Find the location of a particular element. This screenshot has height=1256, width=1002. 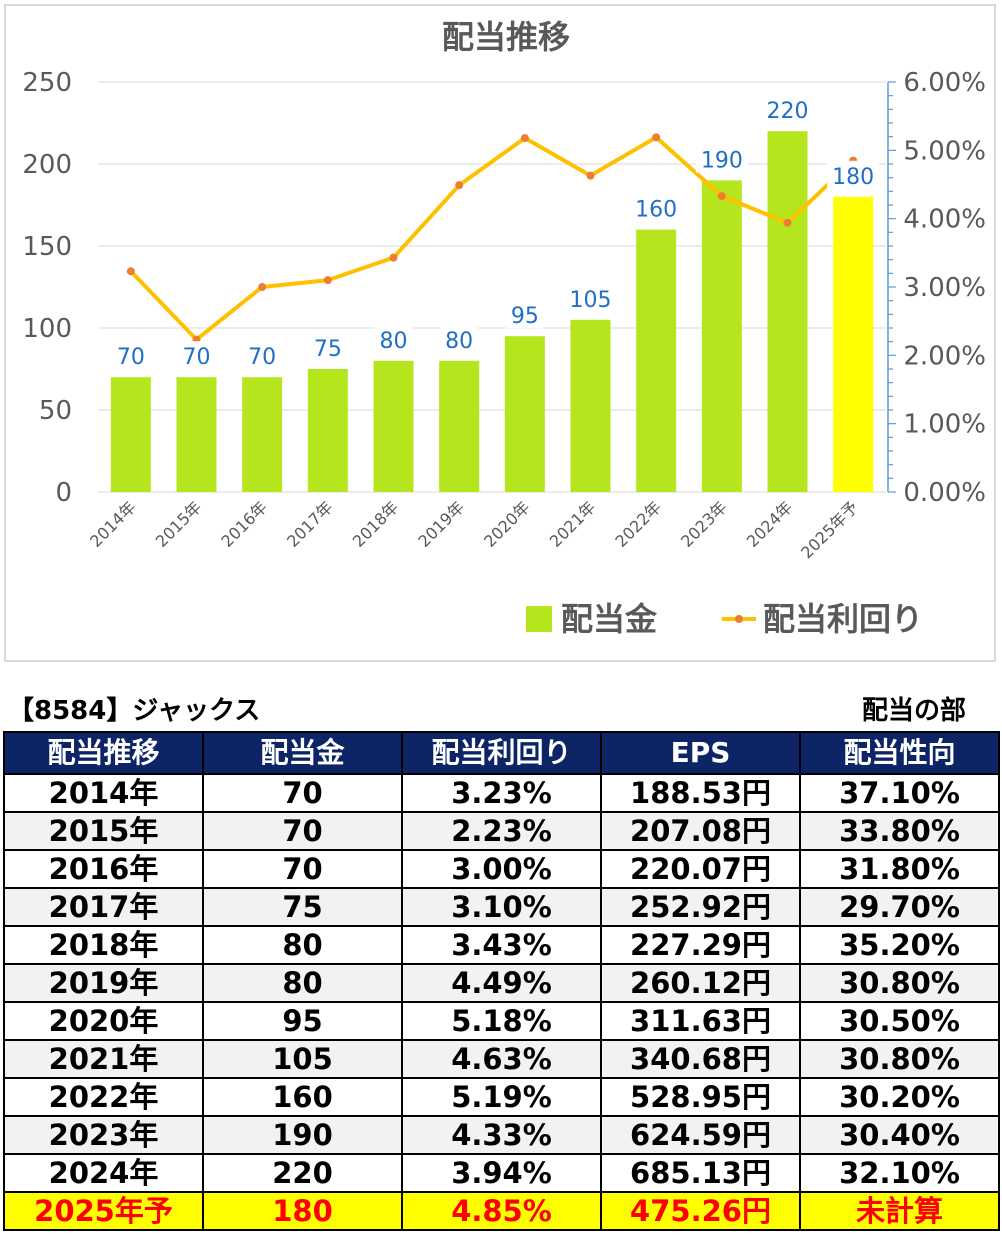

cell-payout: 32.10% is located at coordinates (899, 1173).